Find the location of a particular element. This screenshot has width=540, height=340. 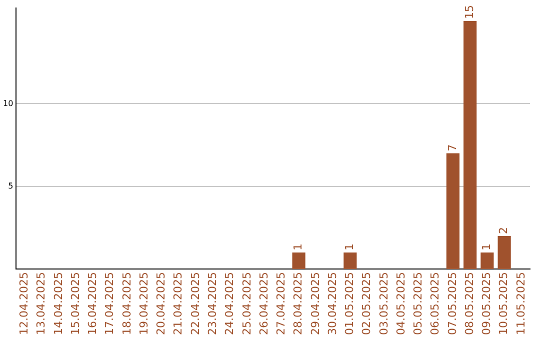

x-tick-label: 01.05.2025 is located at coordinates (349, 304).